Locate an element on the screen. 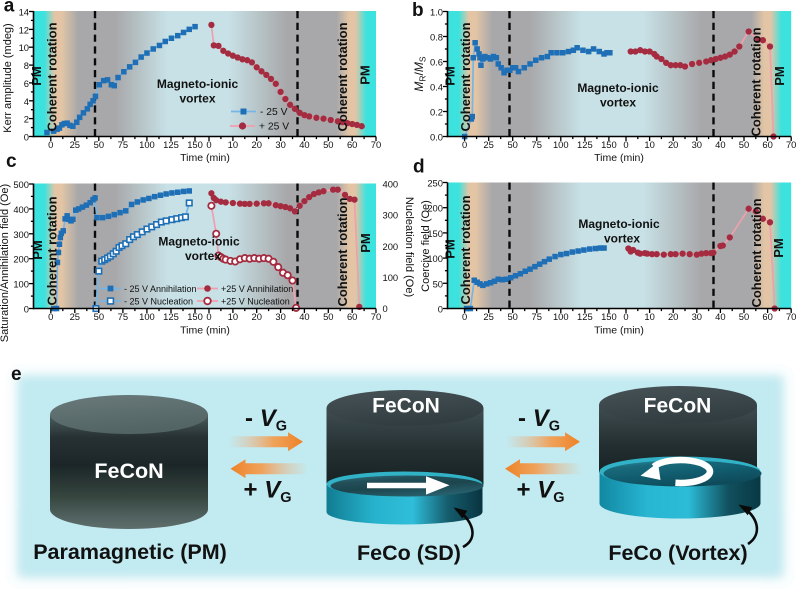 This screenshot has width=800, height=597. svg-text: 0.8 is located at coordinates (436, 37).